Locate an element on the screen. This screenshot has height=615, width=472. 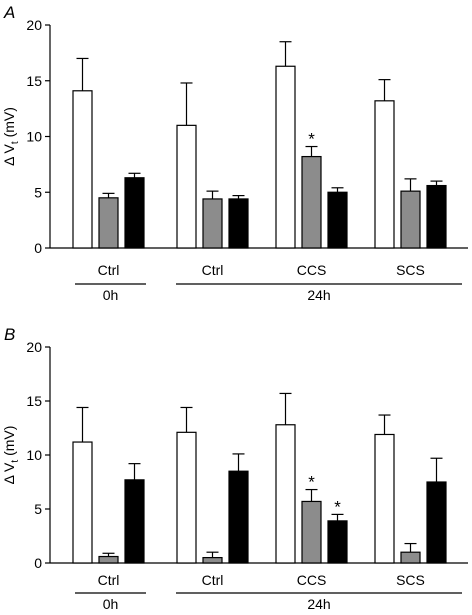
panel-label: A is located at coordinates (9, 12).